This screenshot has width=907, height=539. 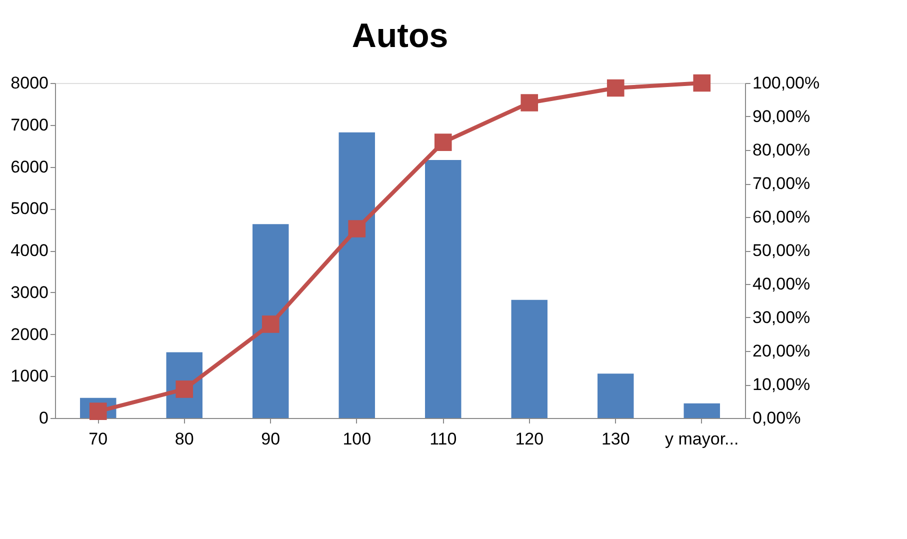 I want to click on y-tick-label: 2000, so click(x=29, y=334).